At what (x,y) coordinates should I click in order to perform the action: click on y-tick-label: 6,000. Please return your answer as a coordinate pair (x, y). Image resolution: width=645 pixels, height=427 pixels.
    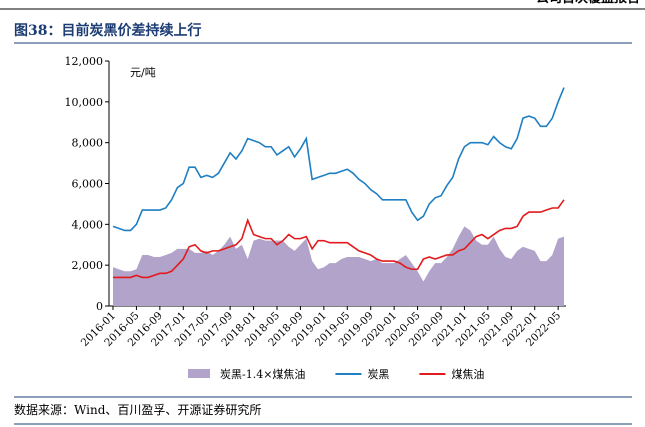
    Looking at the image, I should click on (88, 184).